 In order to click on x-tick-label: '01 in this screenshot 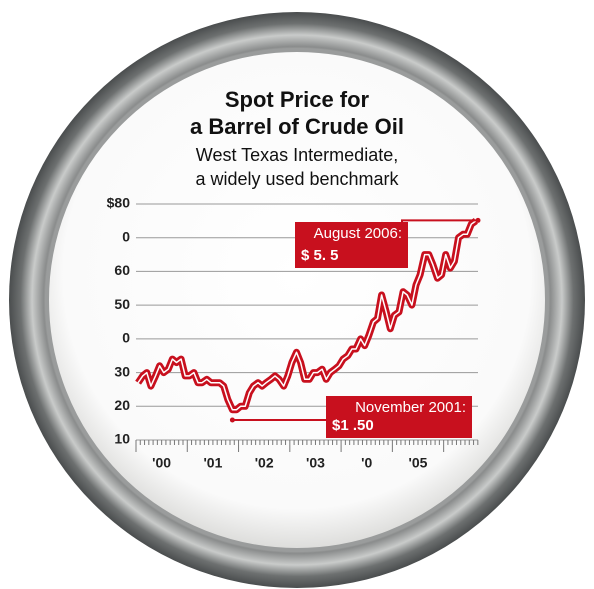, I will do `click(212, 463)`.